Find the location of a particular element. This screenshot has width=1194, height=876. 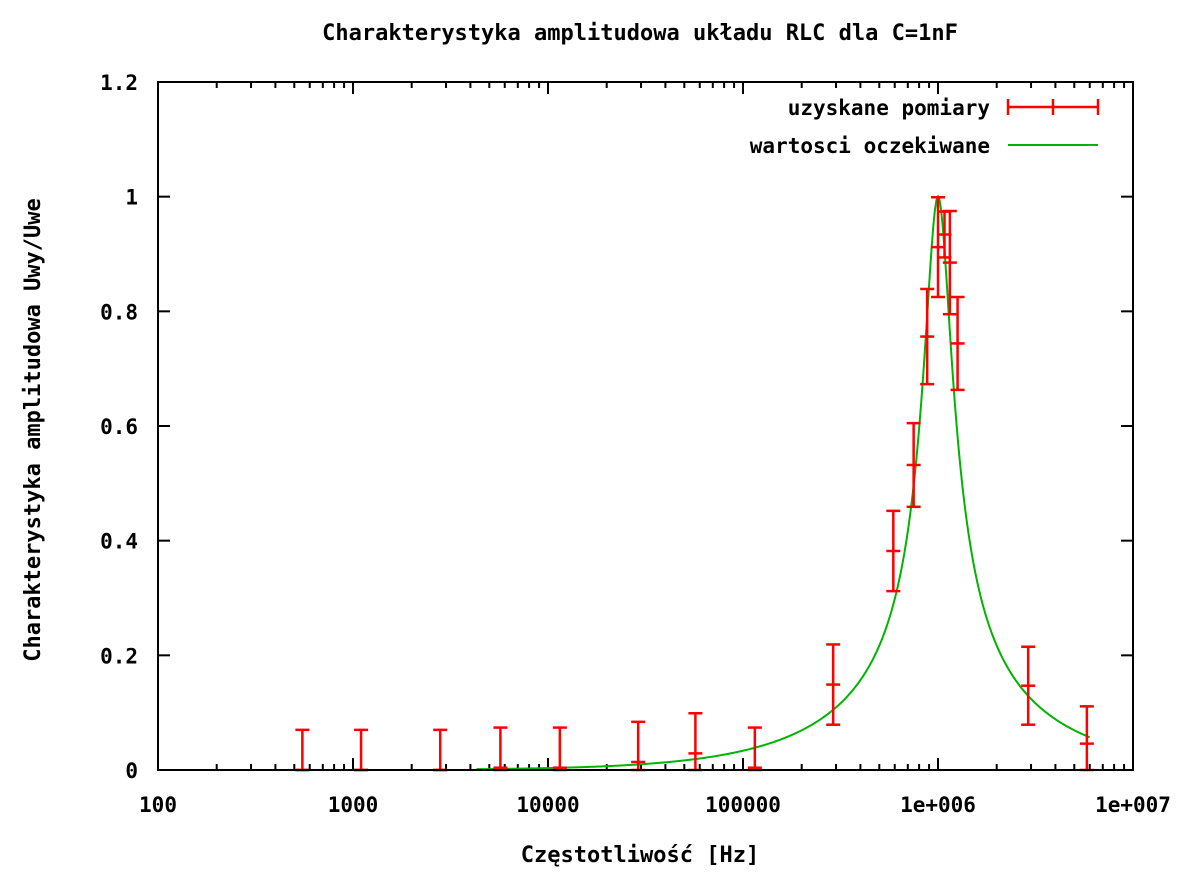

legend-measured: uzyskane pomiary is located at coordinates (943, 108).